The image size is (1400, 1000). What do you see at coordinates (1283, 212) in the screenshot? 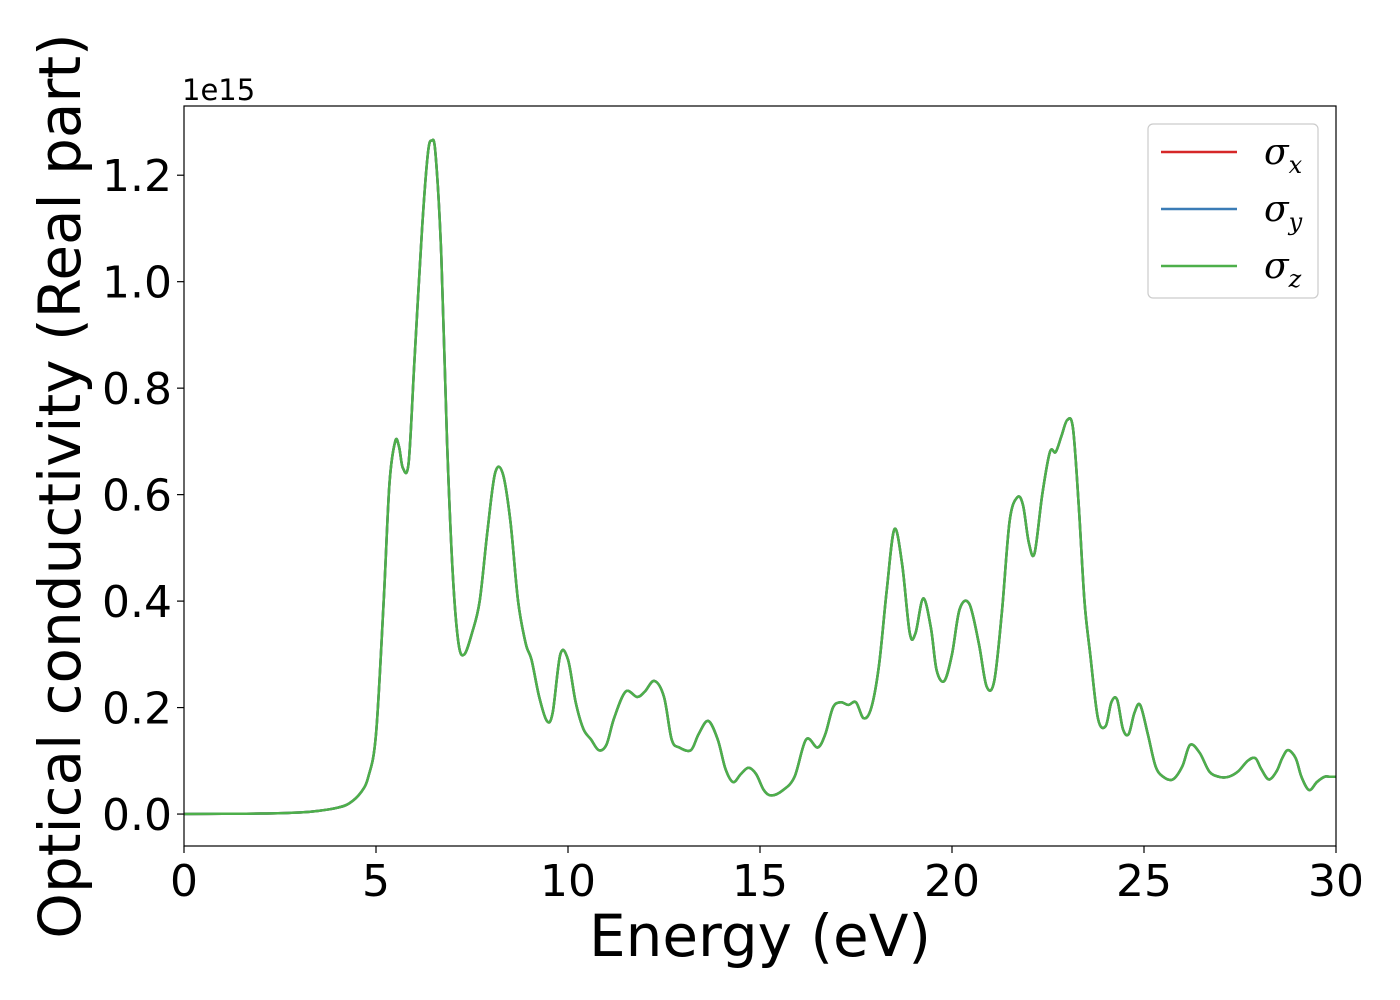
I see `legend-label-y: σy` at bounding box center [1283, 212].